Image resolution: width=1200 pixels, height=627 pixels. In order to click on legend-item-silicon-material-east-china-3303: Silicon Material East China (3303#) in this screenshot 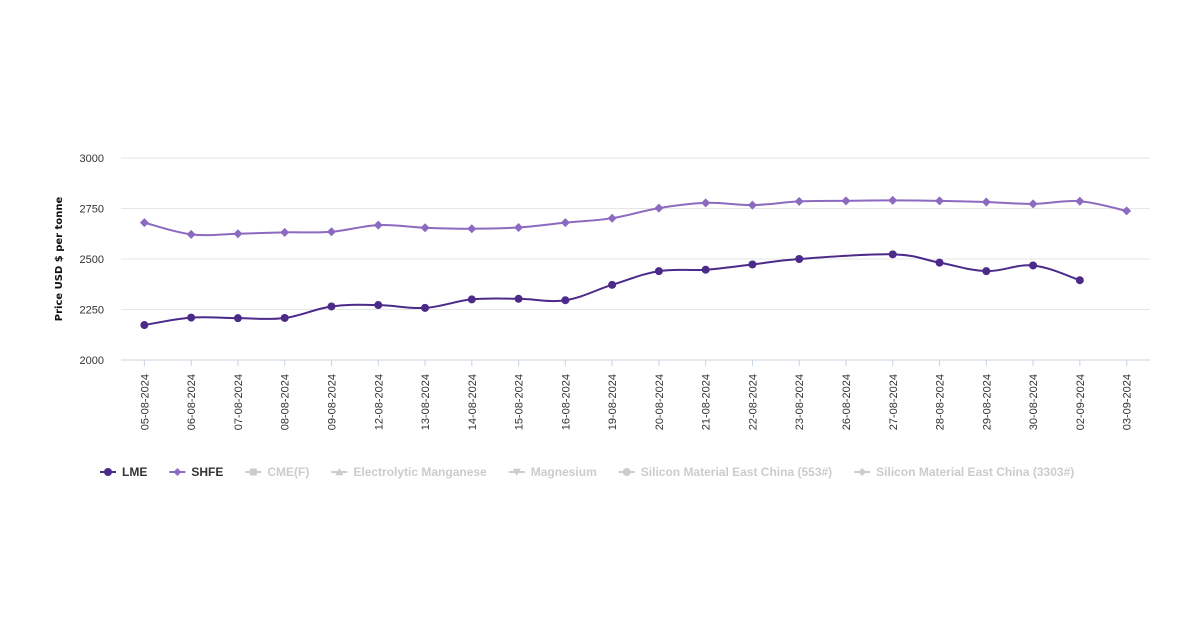, I will do `click(964, 472)`.